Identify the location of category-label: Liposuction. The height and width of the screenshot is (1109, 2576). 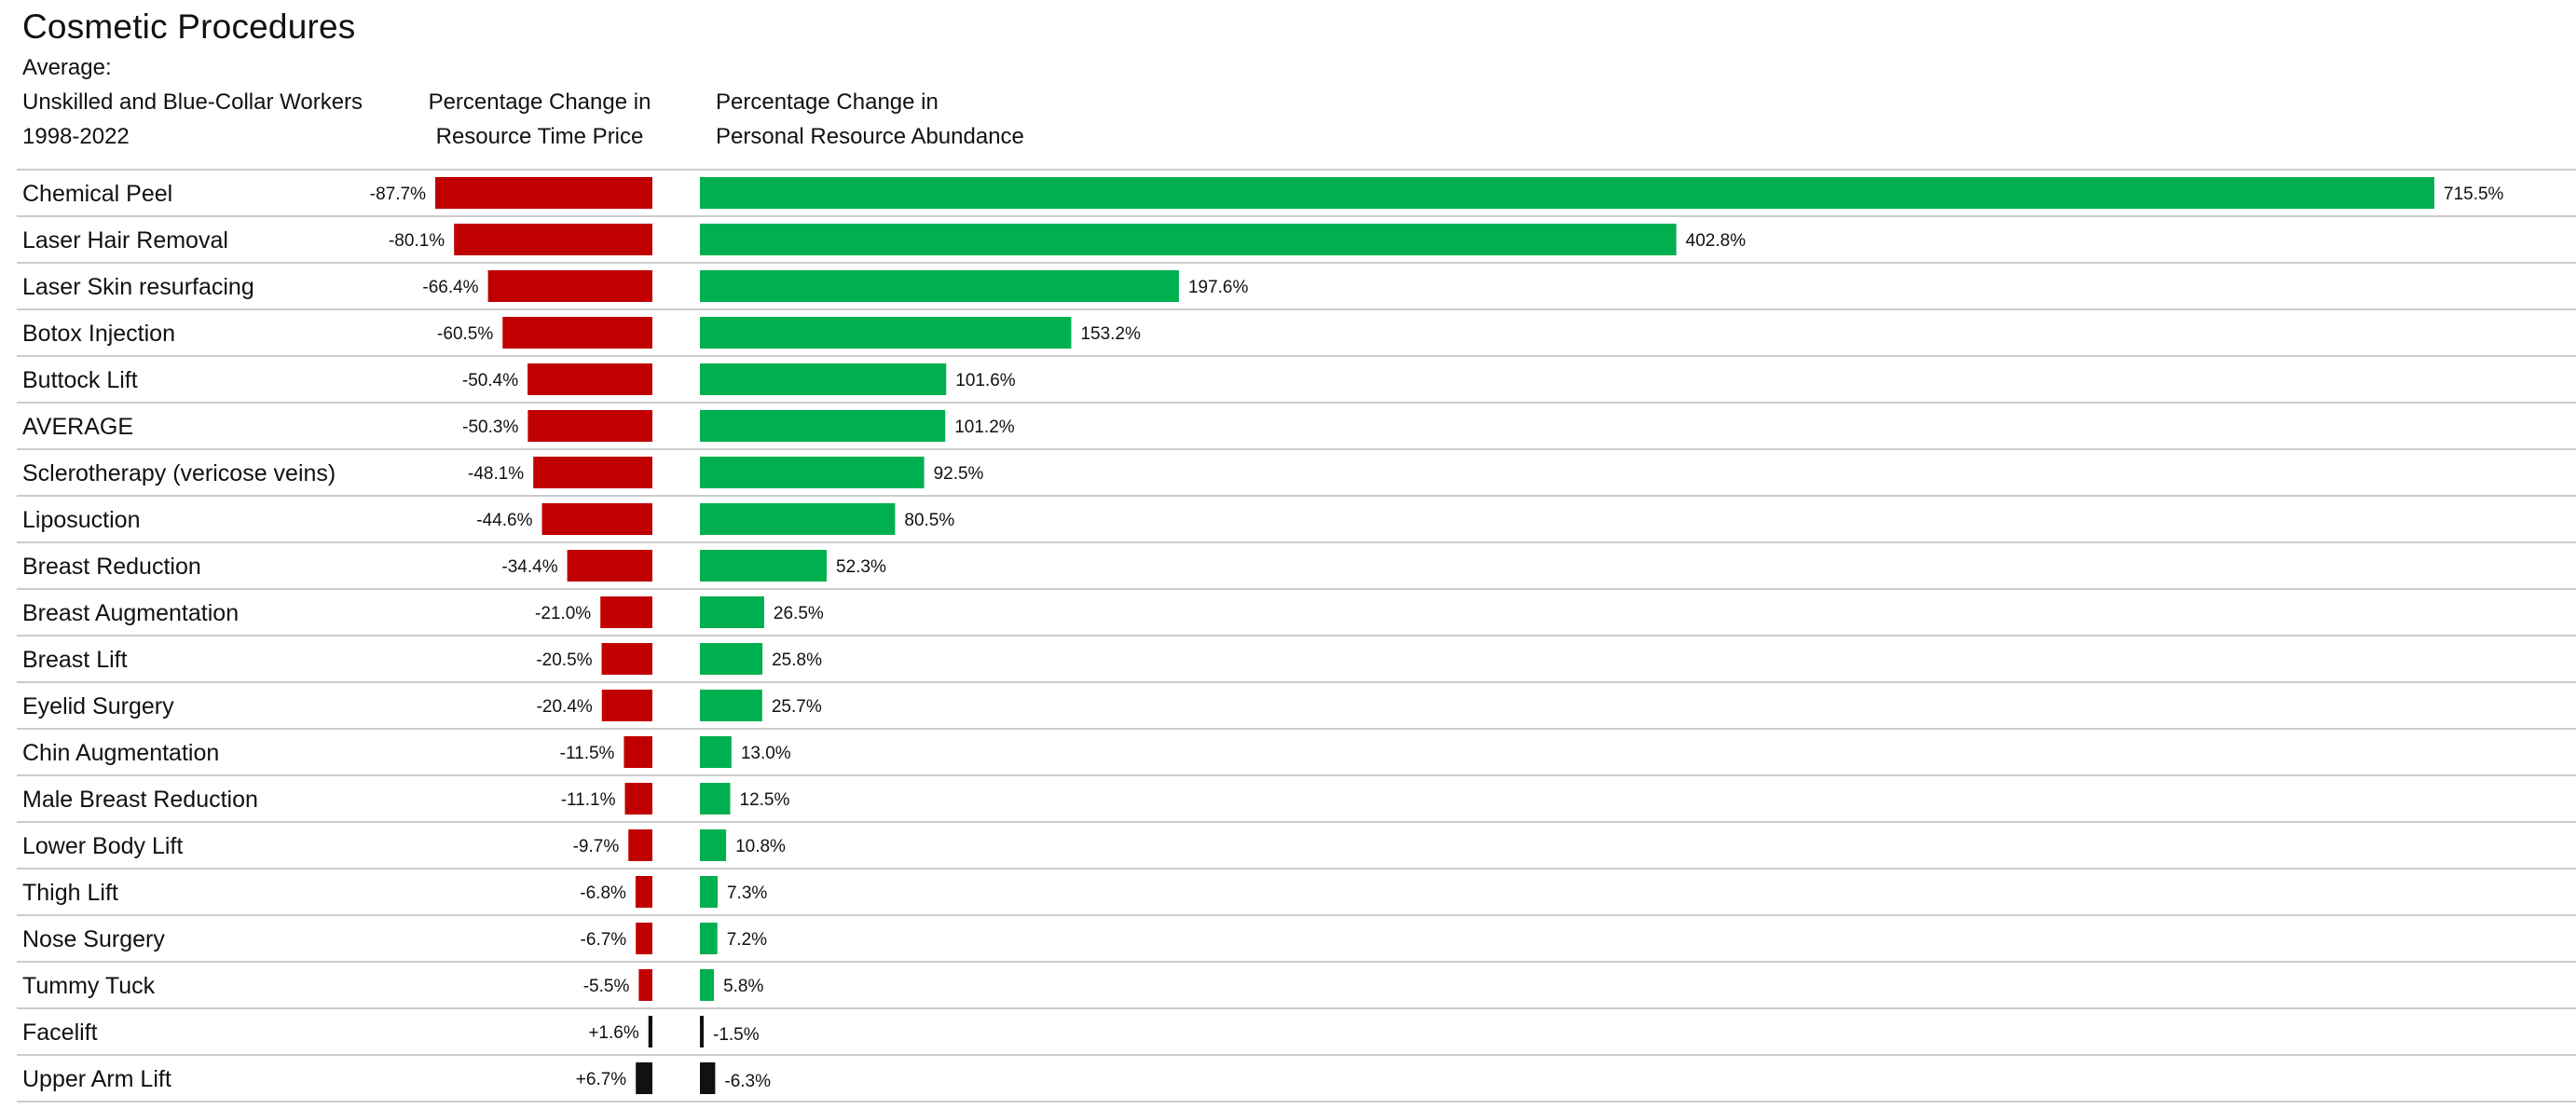
(81, 520).